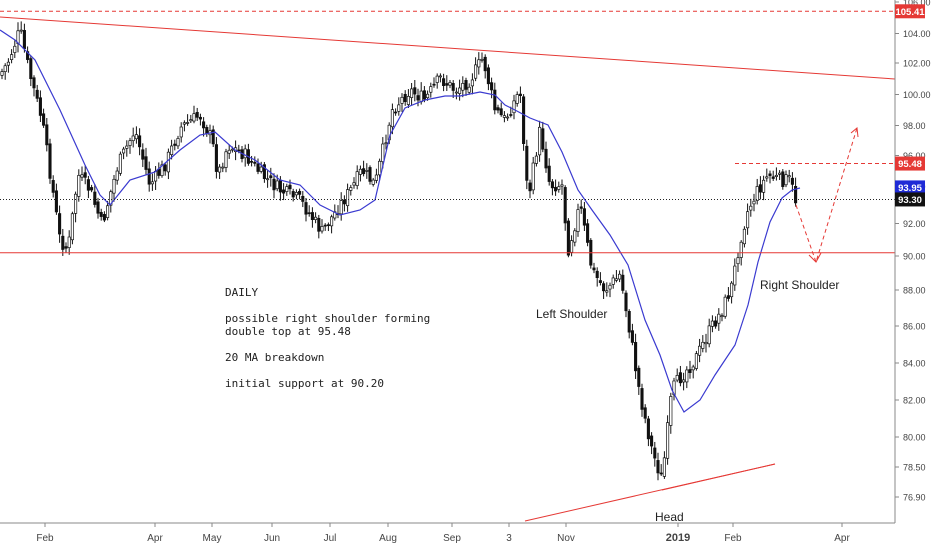  What do you see at coordinates (910, 200) in the screenshot?
I see `price-label-text: 93.30` at bounding box center [910, 200].